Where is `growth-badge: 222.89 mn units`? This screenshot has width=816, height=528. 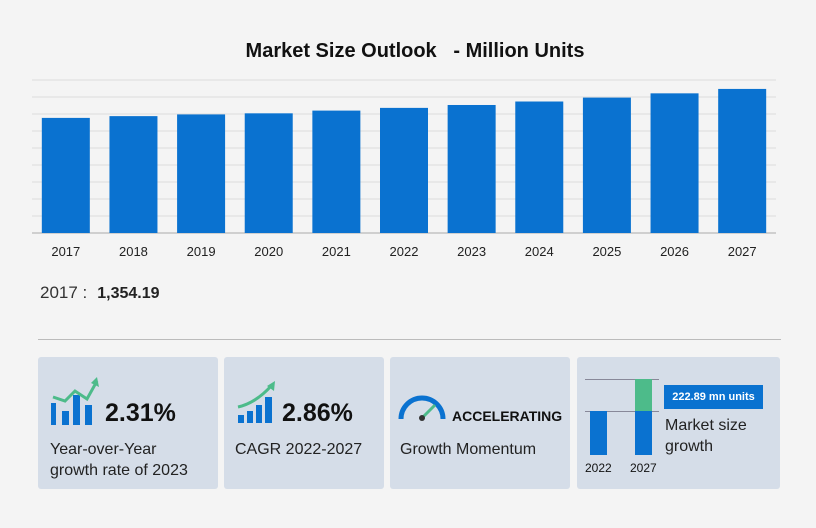
growth-badge: 222.89 mn units is located at coordinates (713, 397).